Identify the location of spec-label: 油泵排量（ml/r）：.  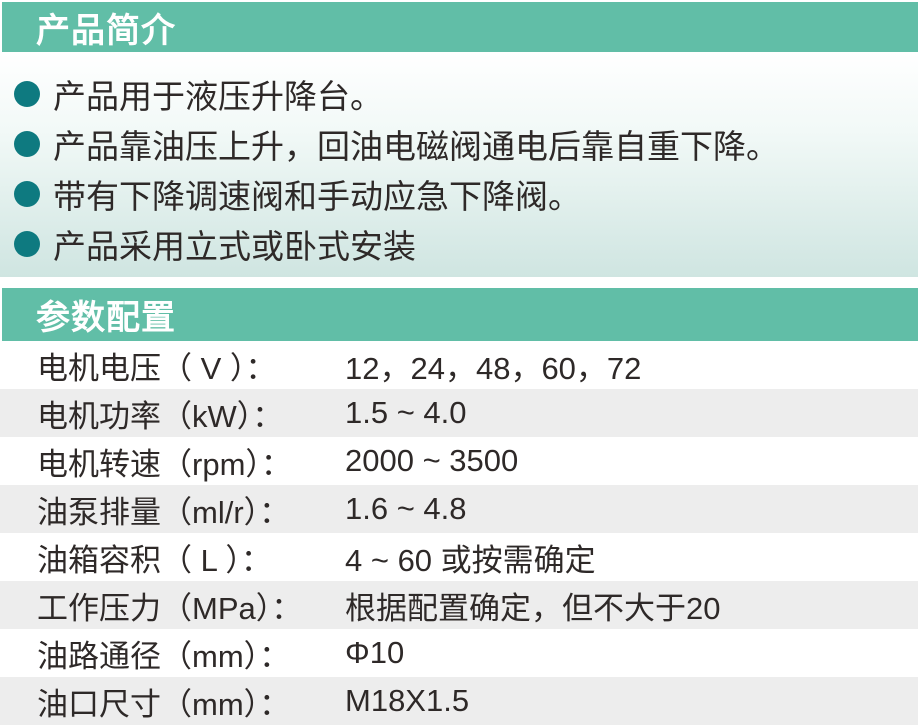
(164, 512).